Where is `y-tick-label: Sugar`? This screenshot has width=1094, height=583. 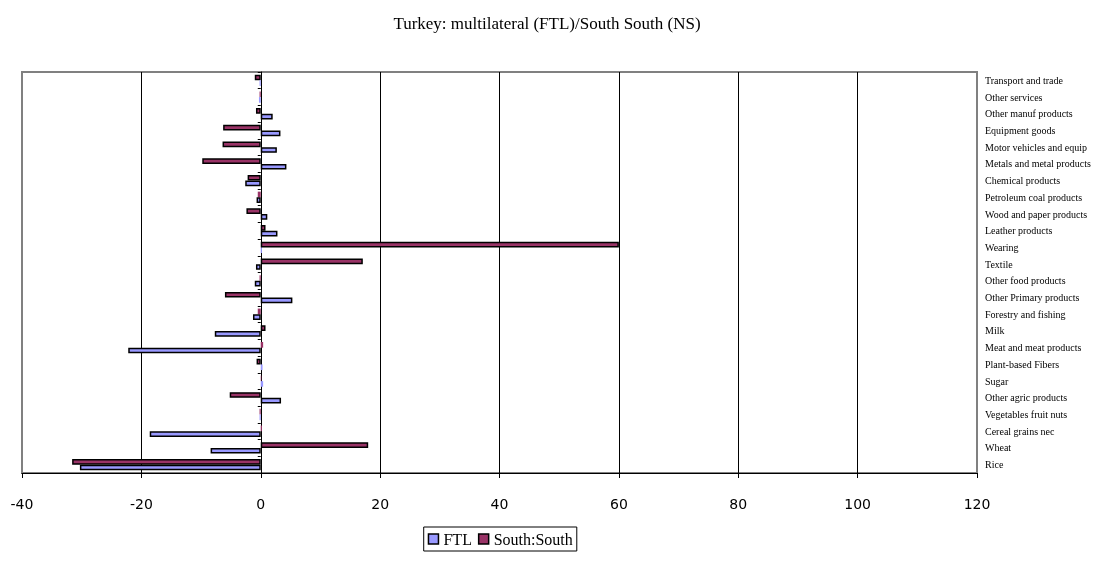
y-tick-label: Sugar is located at coordinates (997, 381).